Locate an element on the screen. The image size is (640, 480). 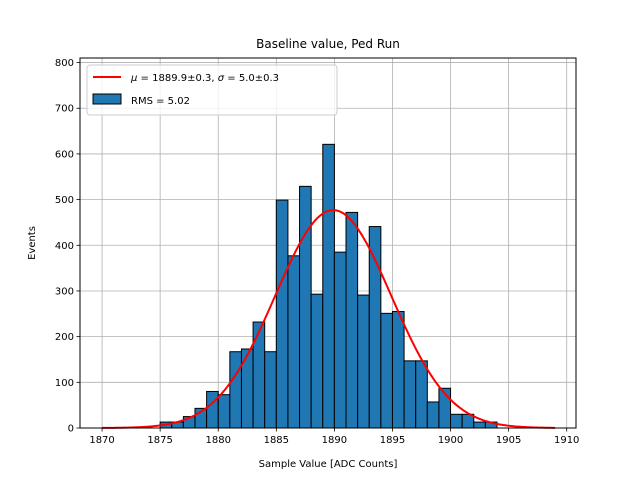
y-tick-label: 500 is located at coordinates (64, 200).